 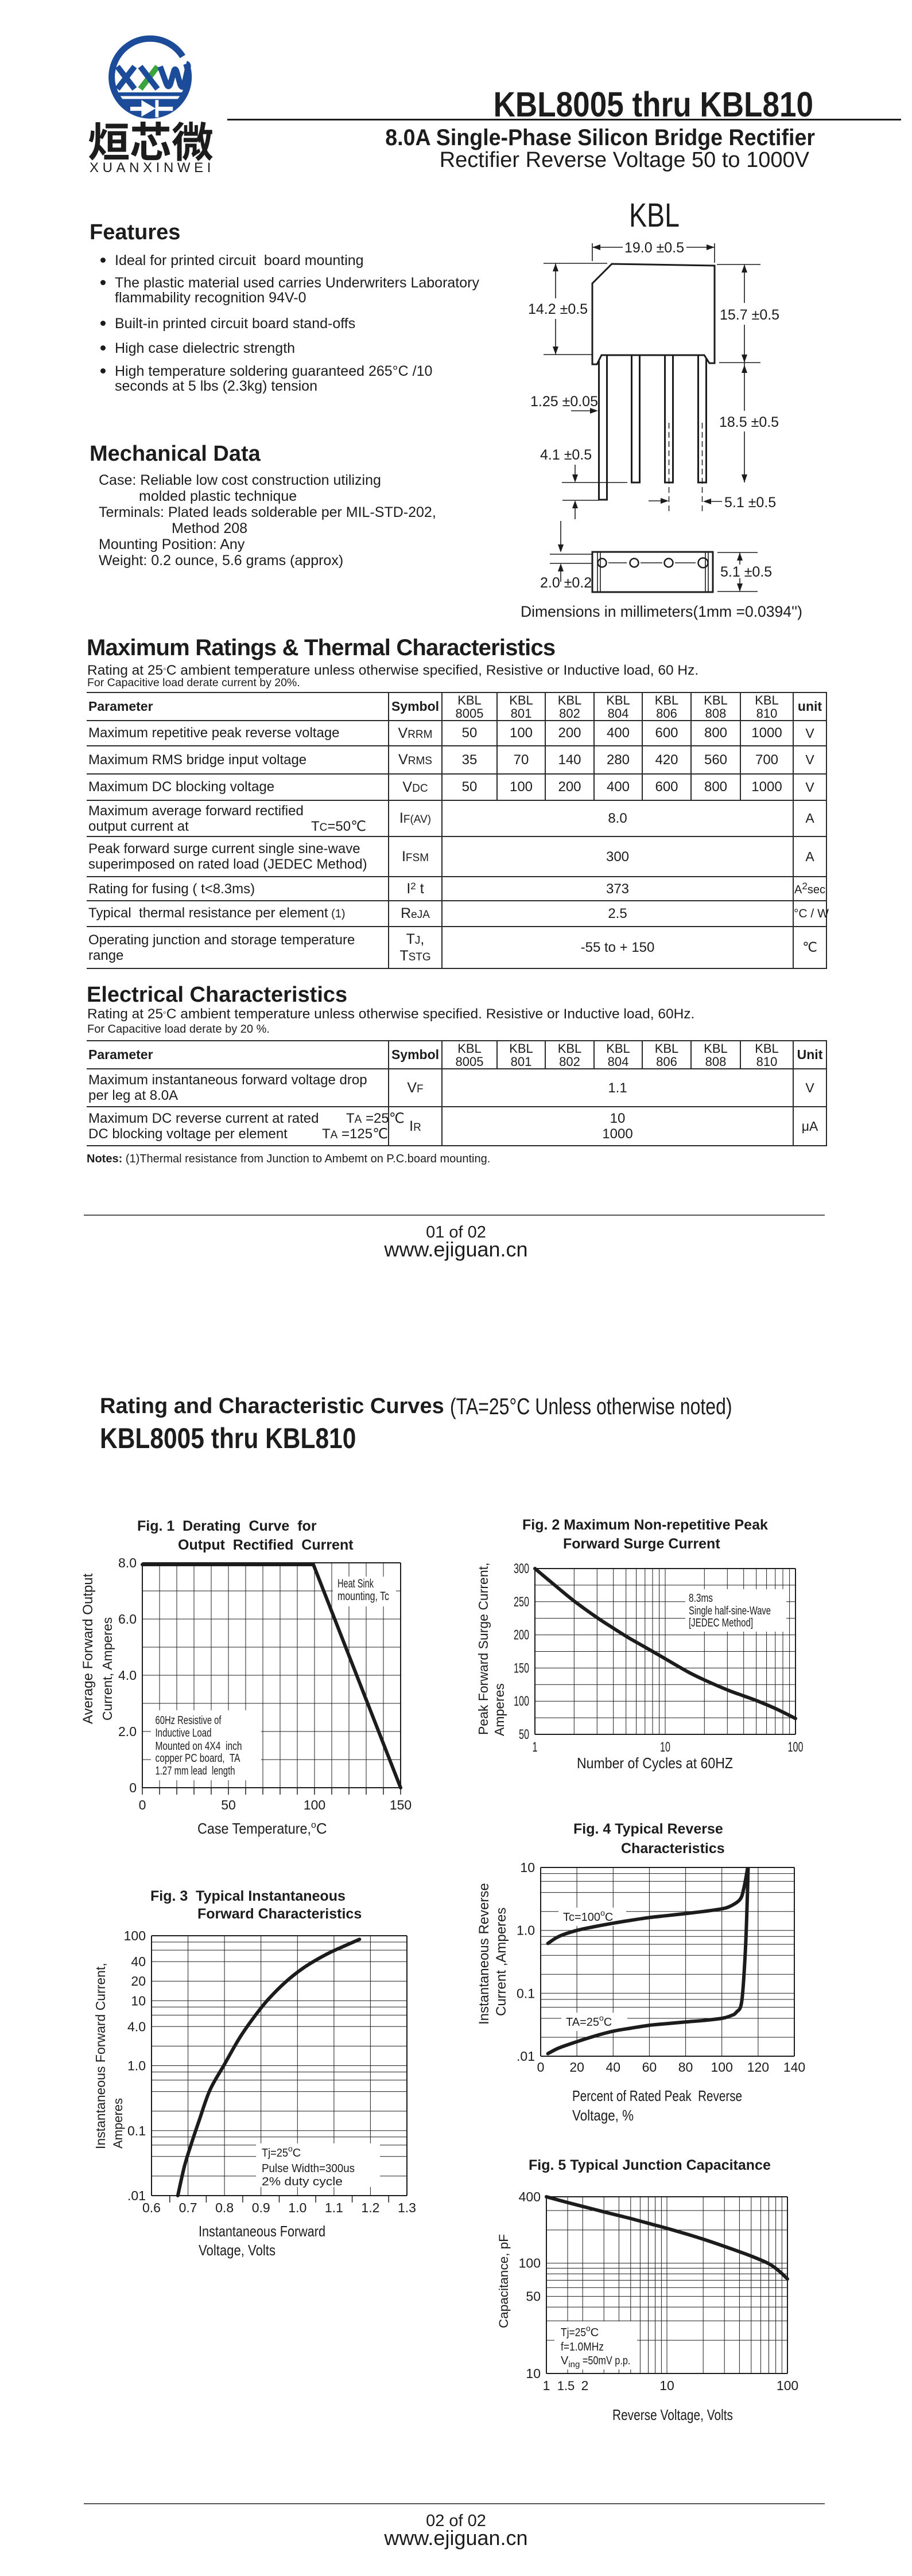 I want to click on svg-text:Fig. 2 Maximum Non-repetitive: Fig. 2 Maximum Non-repetitive Peak, so click(x=645, y=1525).